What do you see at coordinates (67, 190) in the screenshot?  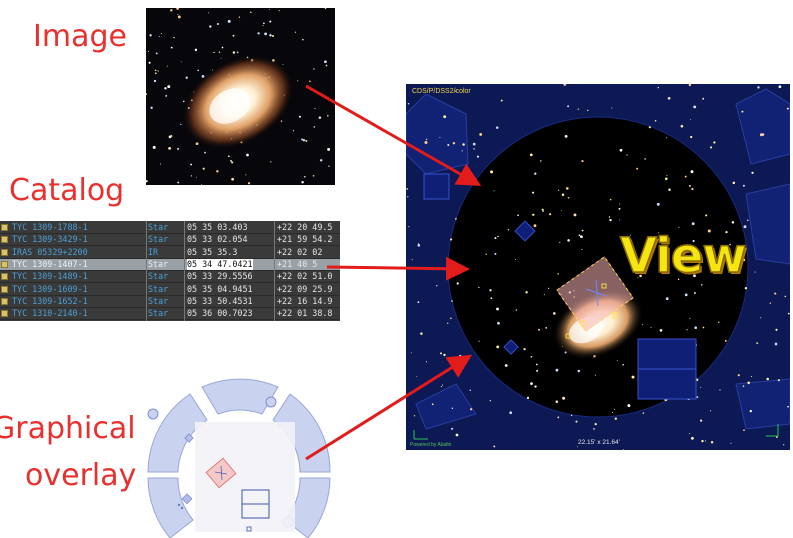 I see `catalog-label: Catalog` at bounding box center [67, 190].